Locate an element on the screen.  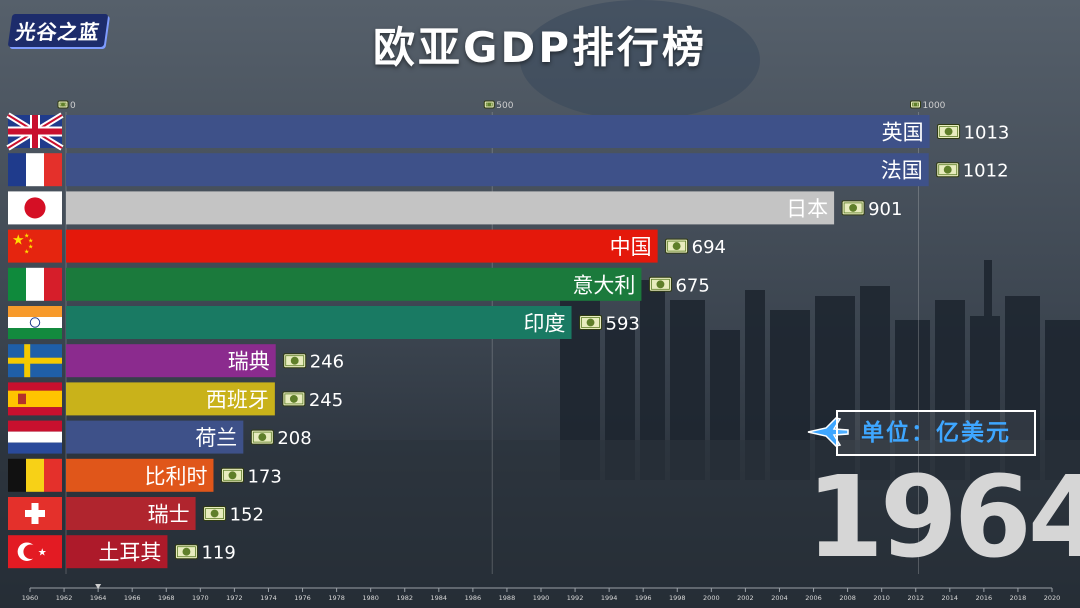
timeline-tick-label: 1970 is located at coordinates (200, 598).